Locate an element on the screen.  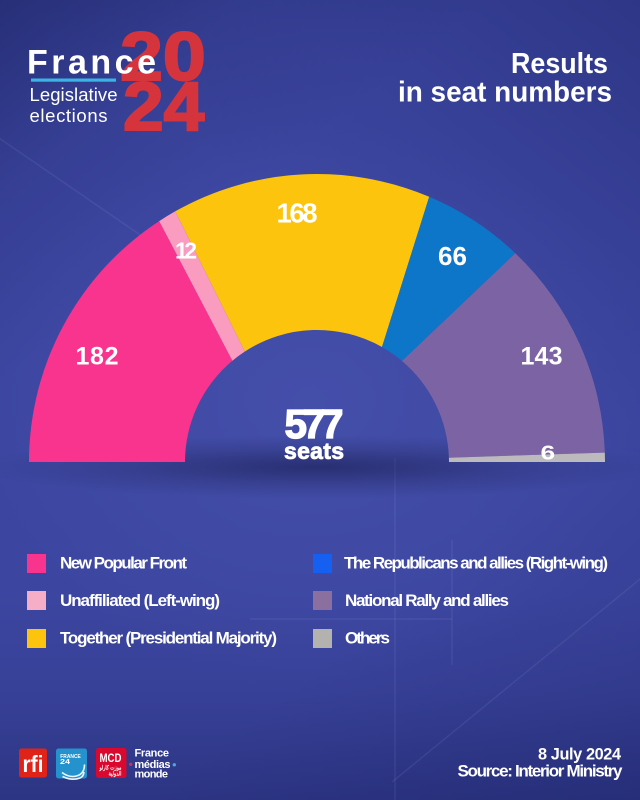
svg-text: New Popular Front is located at coordinates (123, 562).